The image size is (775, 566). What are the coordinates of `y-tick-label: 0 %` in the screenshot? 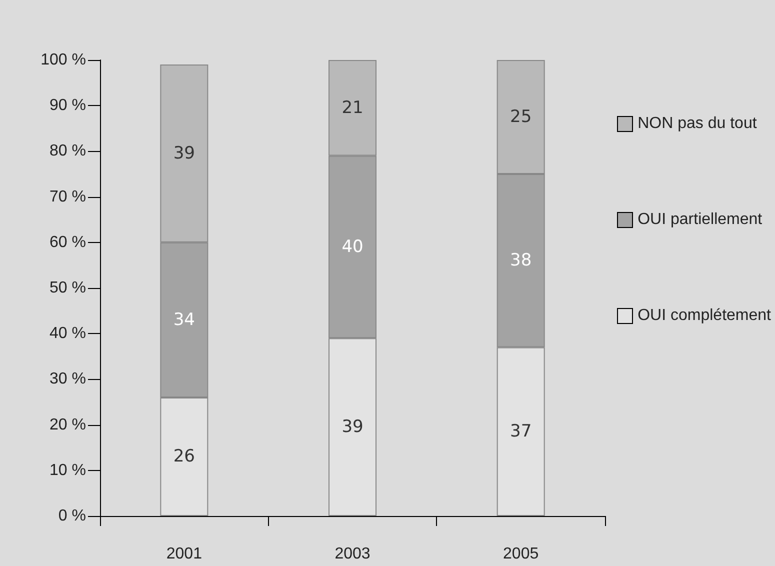 It's located at (72, 516).